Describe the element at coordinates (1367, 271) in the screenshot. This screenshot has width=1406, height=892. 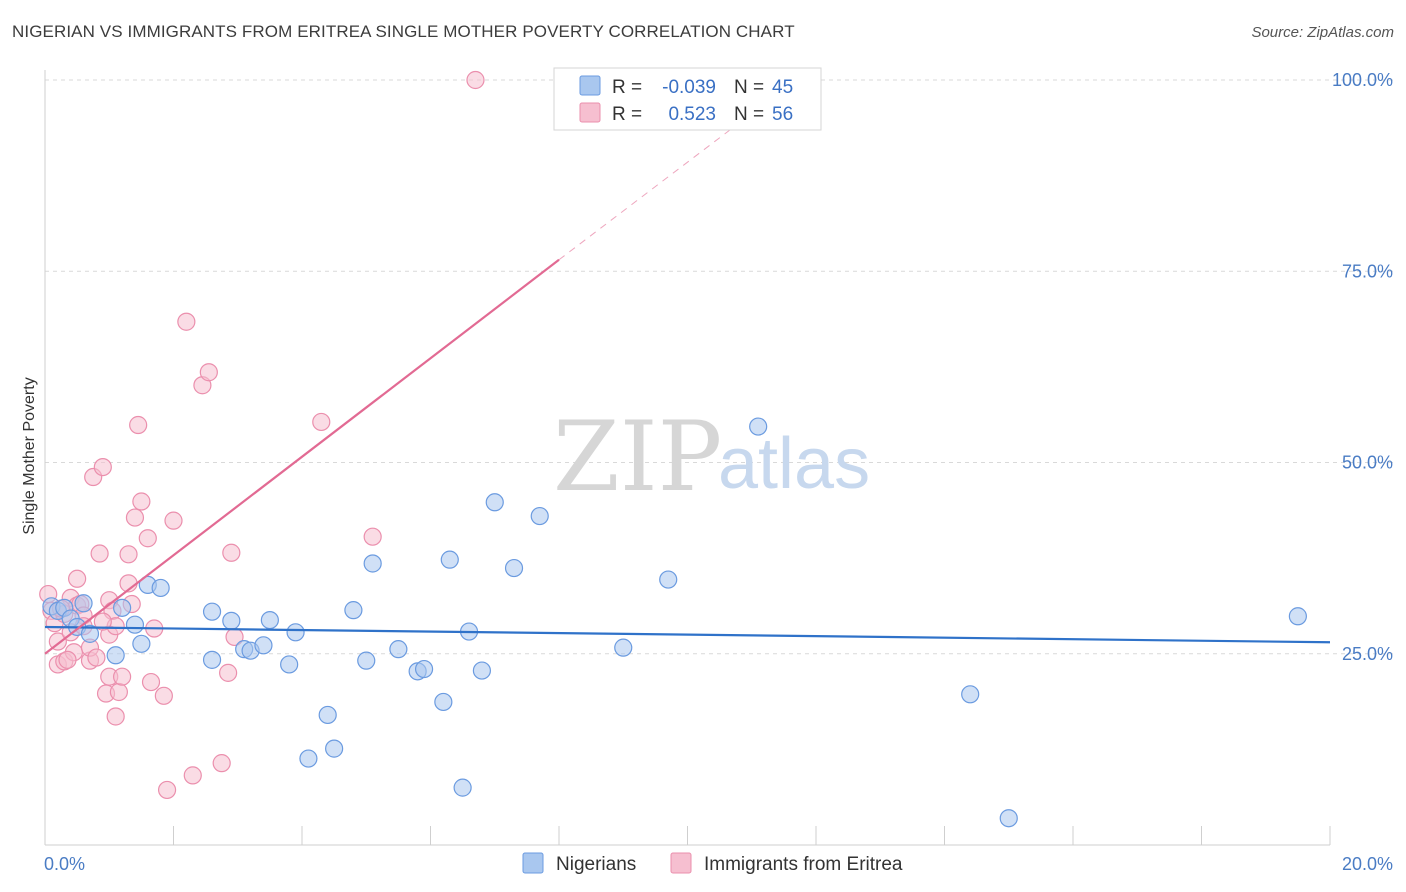
I see `y-tick-label: 75.0%` at that location.